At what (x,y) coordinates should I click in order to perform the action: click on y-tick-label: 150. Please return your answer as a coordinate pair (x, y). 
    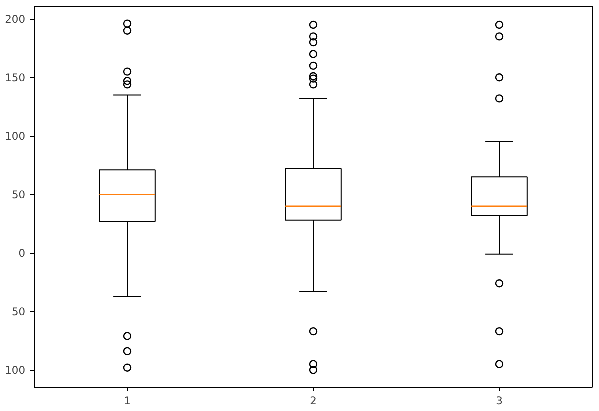
    Looking at the image, I should click on (15, 78).